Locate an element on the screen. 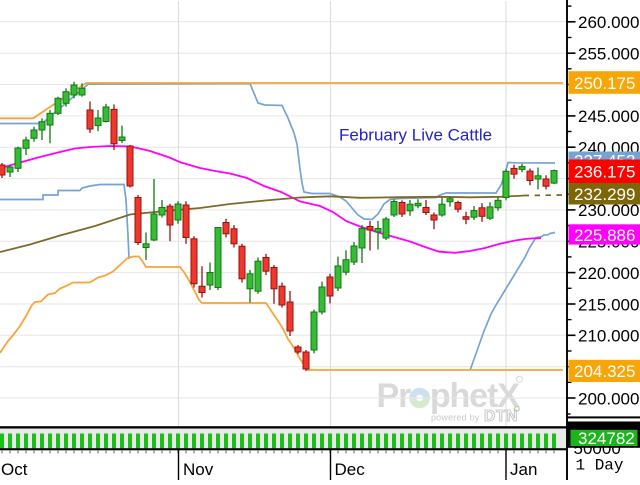 This screenshot has width=640, height=485. svg-text: 200.000 is located at coordinates (608, 398).